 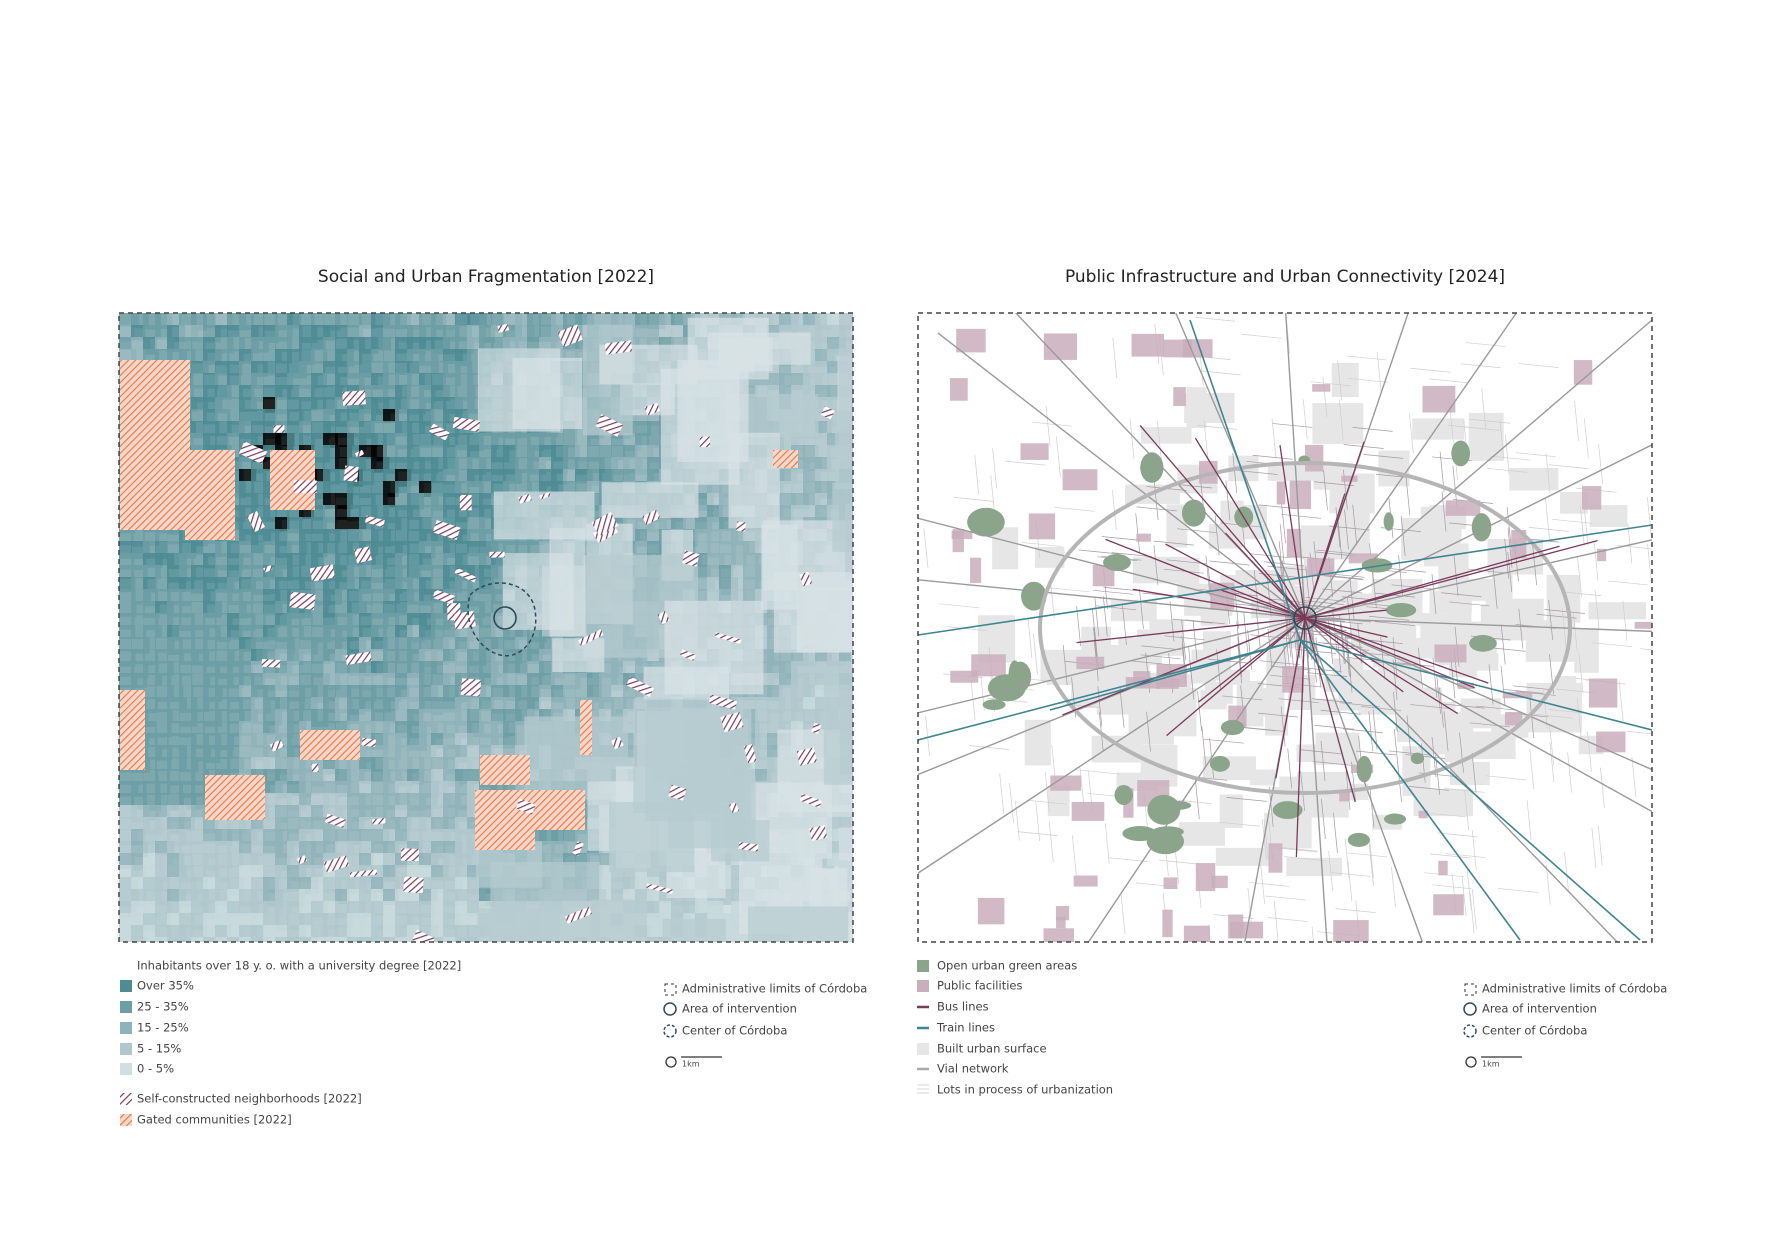 I want to click on bus-line, so click(x=1205, y=578).